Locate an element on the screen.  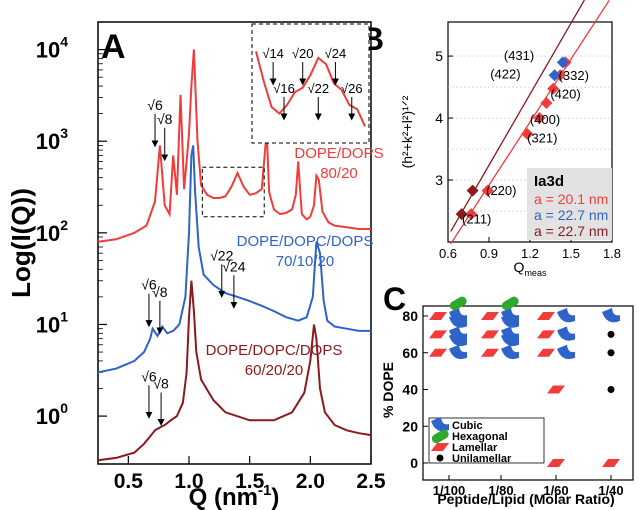
panel-c-y-tick-label: 40 is located at coordinates (410, 390).